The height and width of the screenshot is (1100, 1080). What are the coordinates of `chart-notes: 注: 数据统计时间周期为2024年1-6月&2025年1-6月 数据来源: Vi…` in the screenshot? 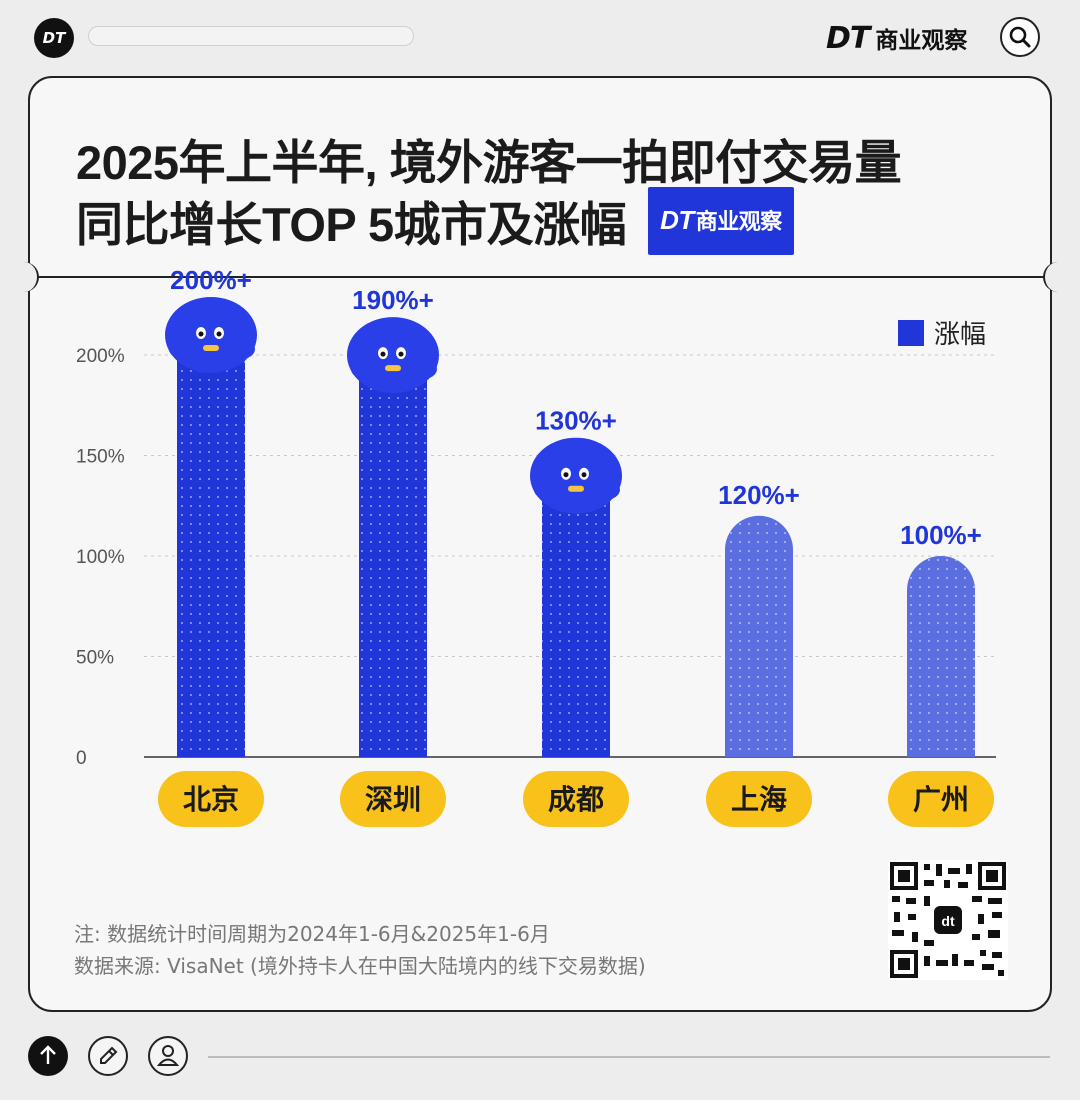 It's located at (360, 950).